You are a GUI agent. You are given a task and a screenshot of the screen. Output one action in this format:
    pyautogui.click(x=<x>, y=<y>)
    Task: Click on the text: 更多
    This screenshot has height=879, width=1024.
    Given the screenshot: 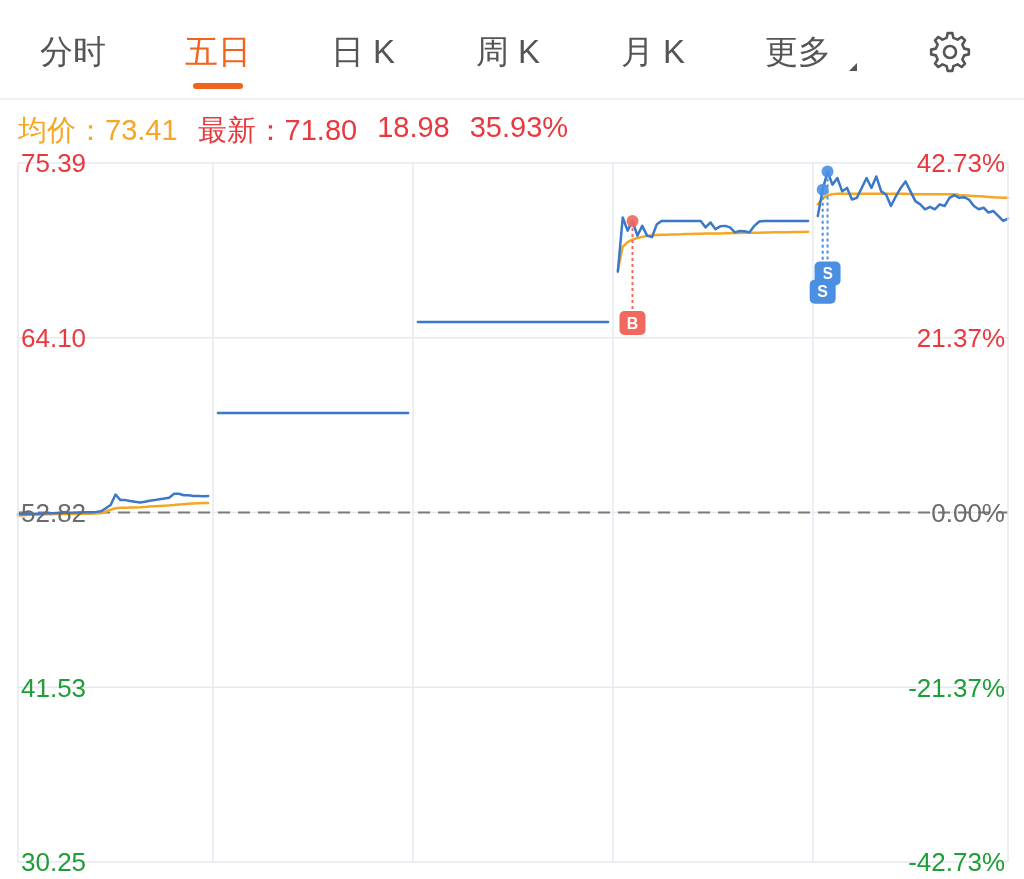 What is the action you would take?
    pyautogui.click(x=798, y=52)
    